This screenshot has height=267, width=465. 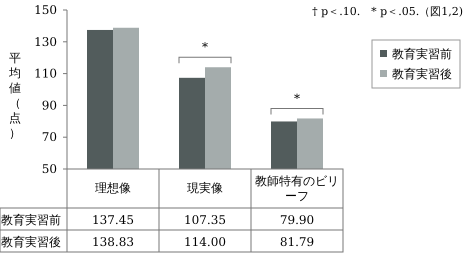 What do you see at coordinates (422, 54) in the screenshot?
I see `legend-label: 教育実習前` at bounding box center [422, 54].